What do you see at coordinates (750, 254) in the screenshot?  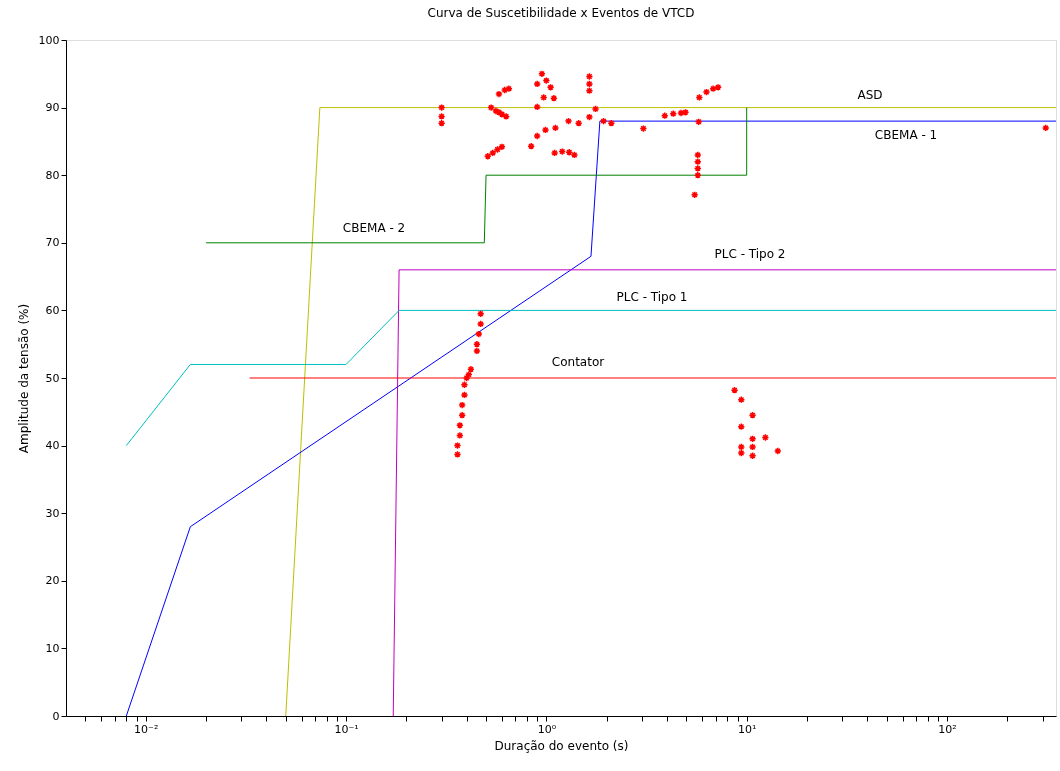 I see `annotation: PLC - Tipo 2` at bounding box center [750, 254].